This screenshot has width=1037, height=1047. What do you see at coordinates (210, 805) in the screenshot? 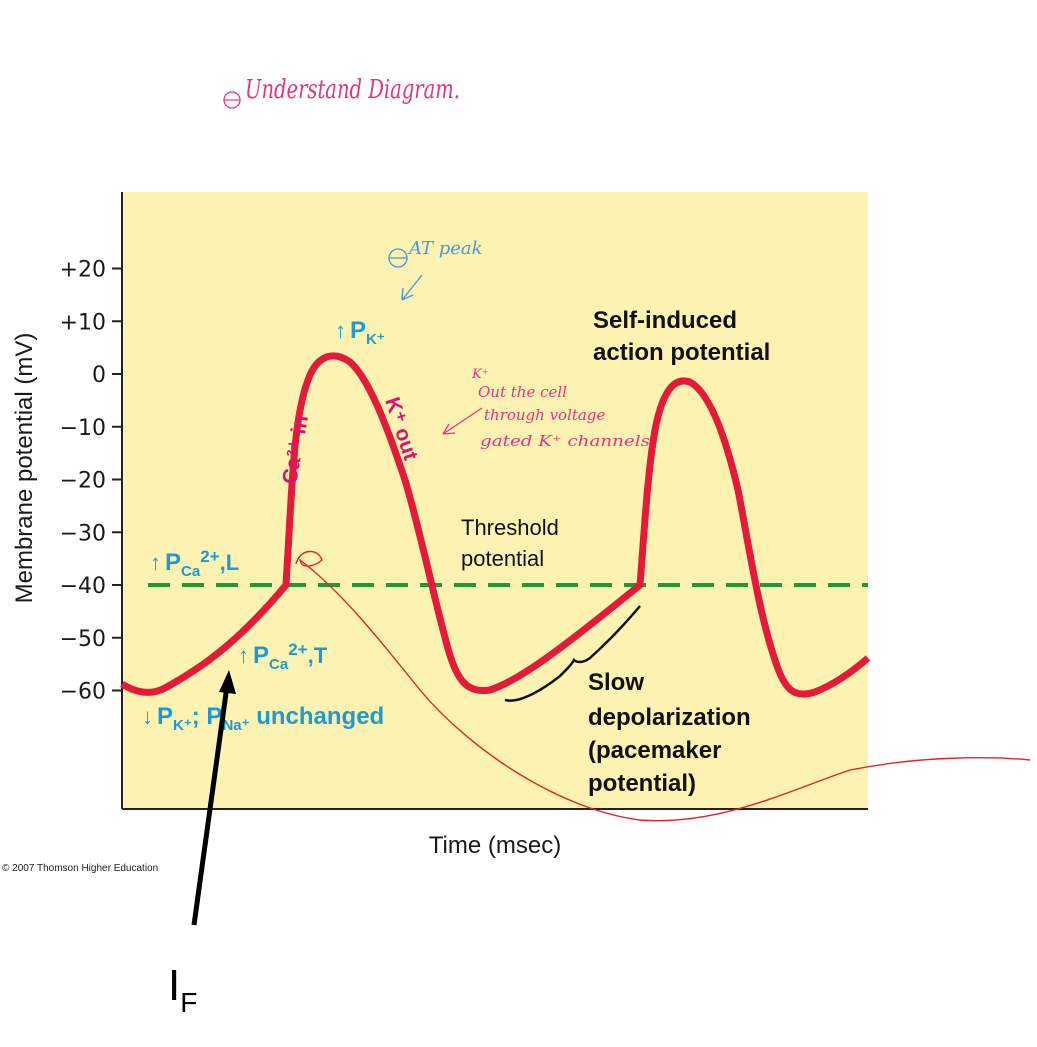
I see `if-arrow-shaft` at bounding box center [210, 805].